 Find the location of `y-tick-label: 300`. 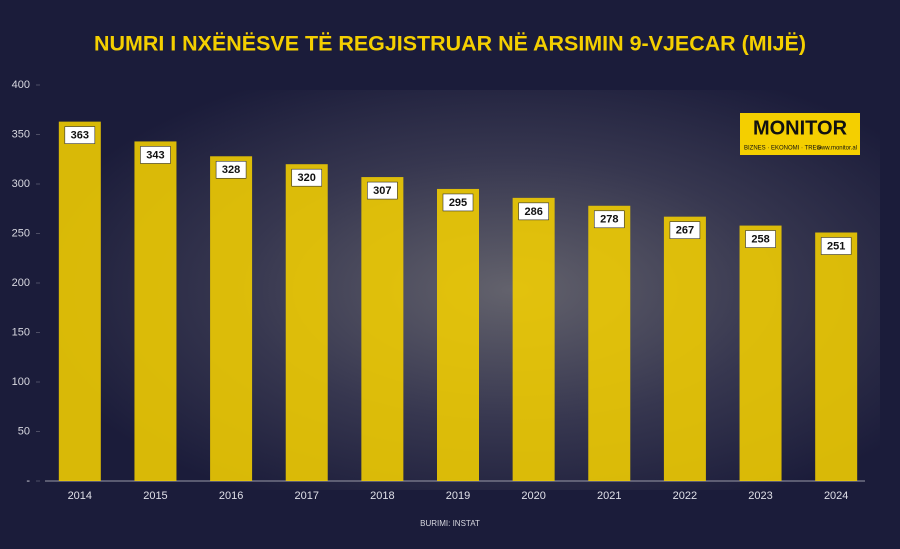

y-tick-label: 300 is located at coordinates (21, 184).